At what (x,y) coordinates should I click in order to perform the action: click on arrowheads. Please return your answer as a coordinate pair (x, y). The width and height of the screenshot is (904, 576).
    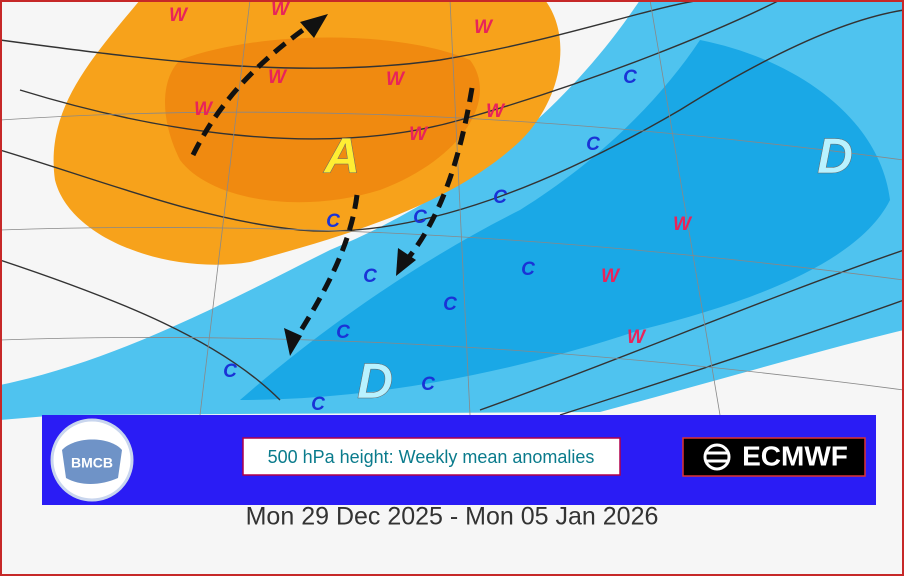
    Looking at the image, I should click on (350, 185).